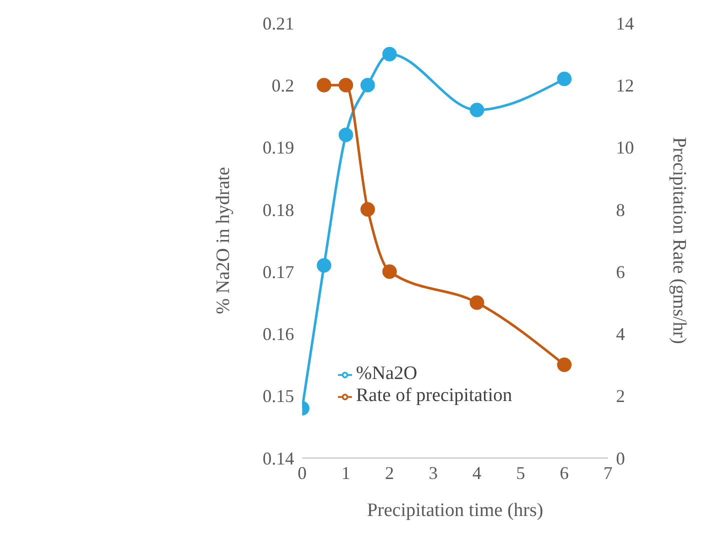 The image size is (709, 536). What do you see at coordinates (278, 396) in the screenshot?
I see `y-tick-label: 0.15` at bounding box center [278, 396].